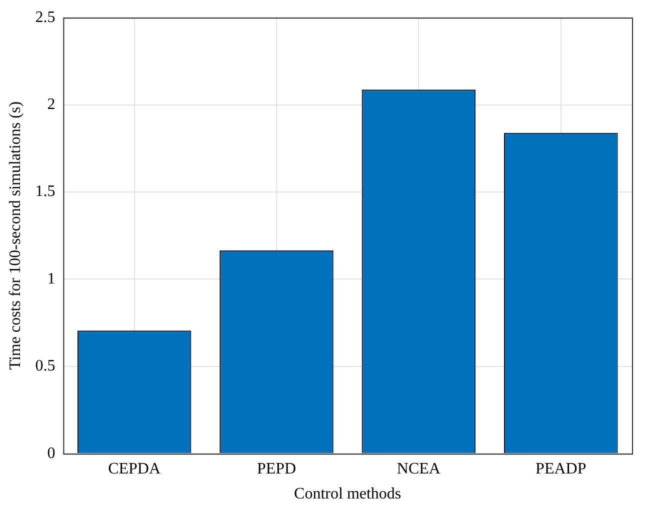 The image size is (646, 506). What do you see at coordinates (418, 469) in the screenshot?
I see `x-tick-label: NCEA` at bounding box center [418, 469].